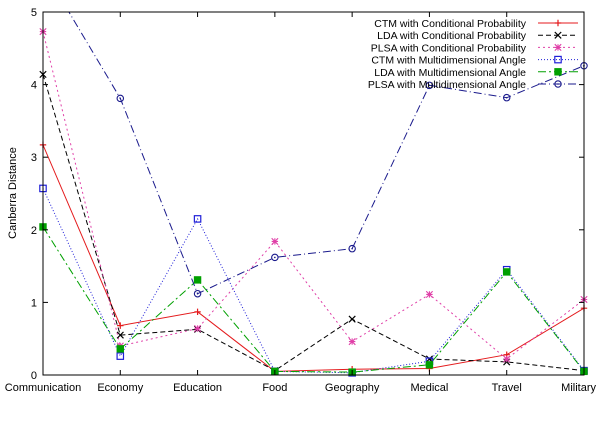  Describe the element at coordinates (34, 86) in the screenshot. I see `y-tick-label: 4` at that location.